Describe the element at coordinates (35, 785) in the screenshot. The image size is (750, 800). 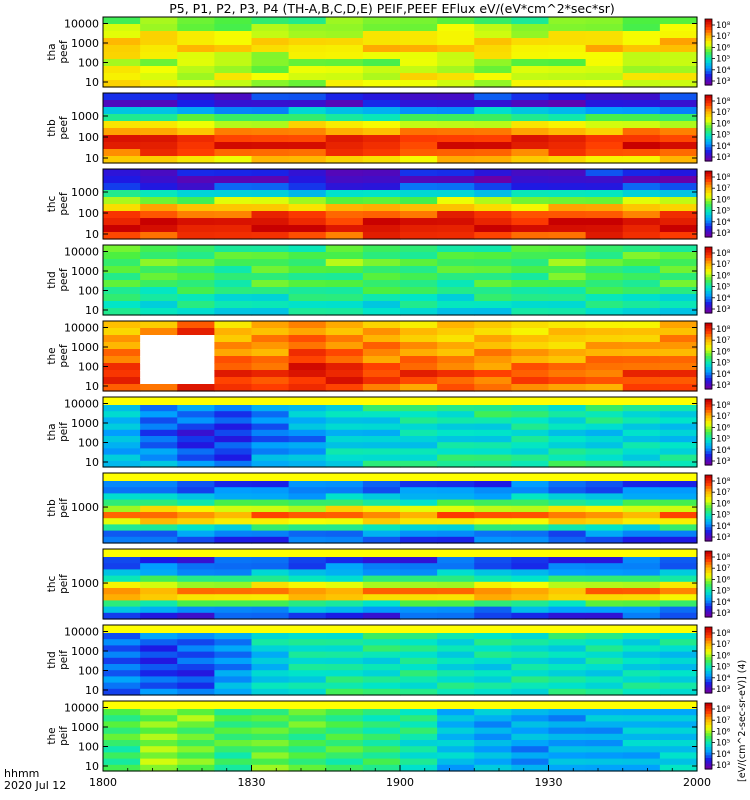
I see `date-label: 2020 Jul 12` at that location.